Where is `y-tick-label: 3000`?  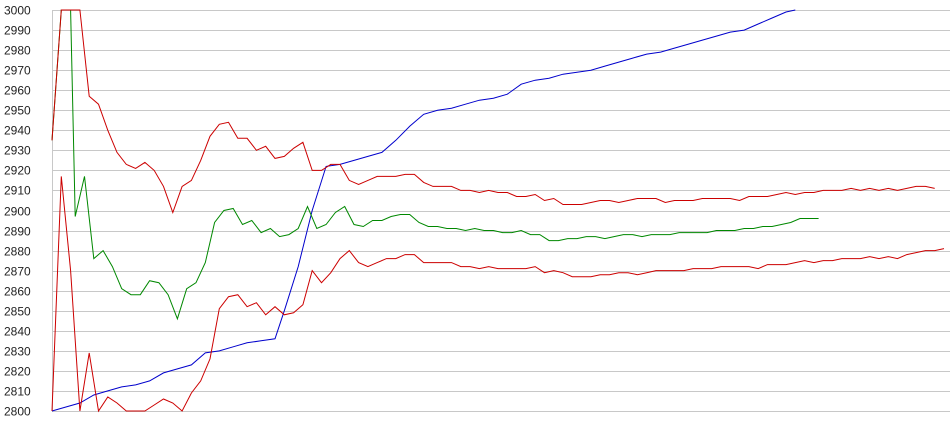 y-tick-label: 3000 is located at coordinates (17, 11).